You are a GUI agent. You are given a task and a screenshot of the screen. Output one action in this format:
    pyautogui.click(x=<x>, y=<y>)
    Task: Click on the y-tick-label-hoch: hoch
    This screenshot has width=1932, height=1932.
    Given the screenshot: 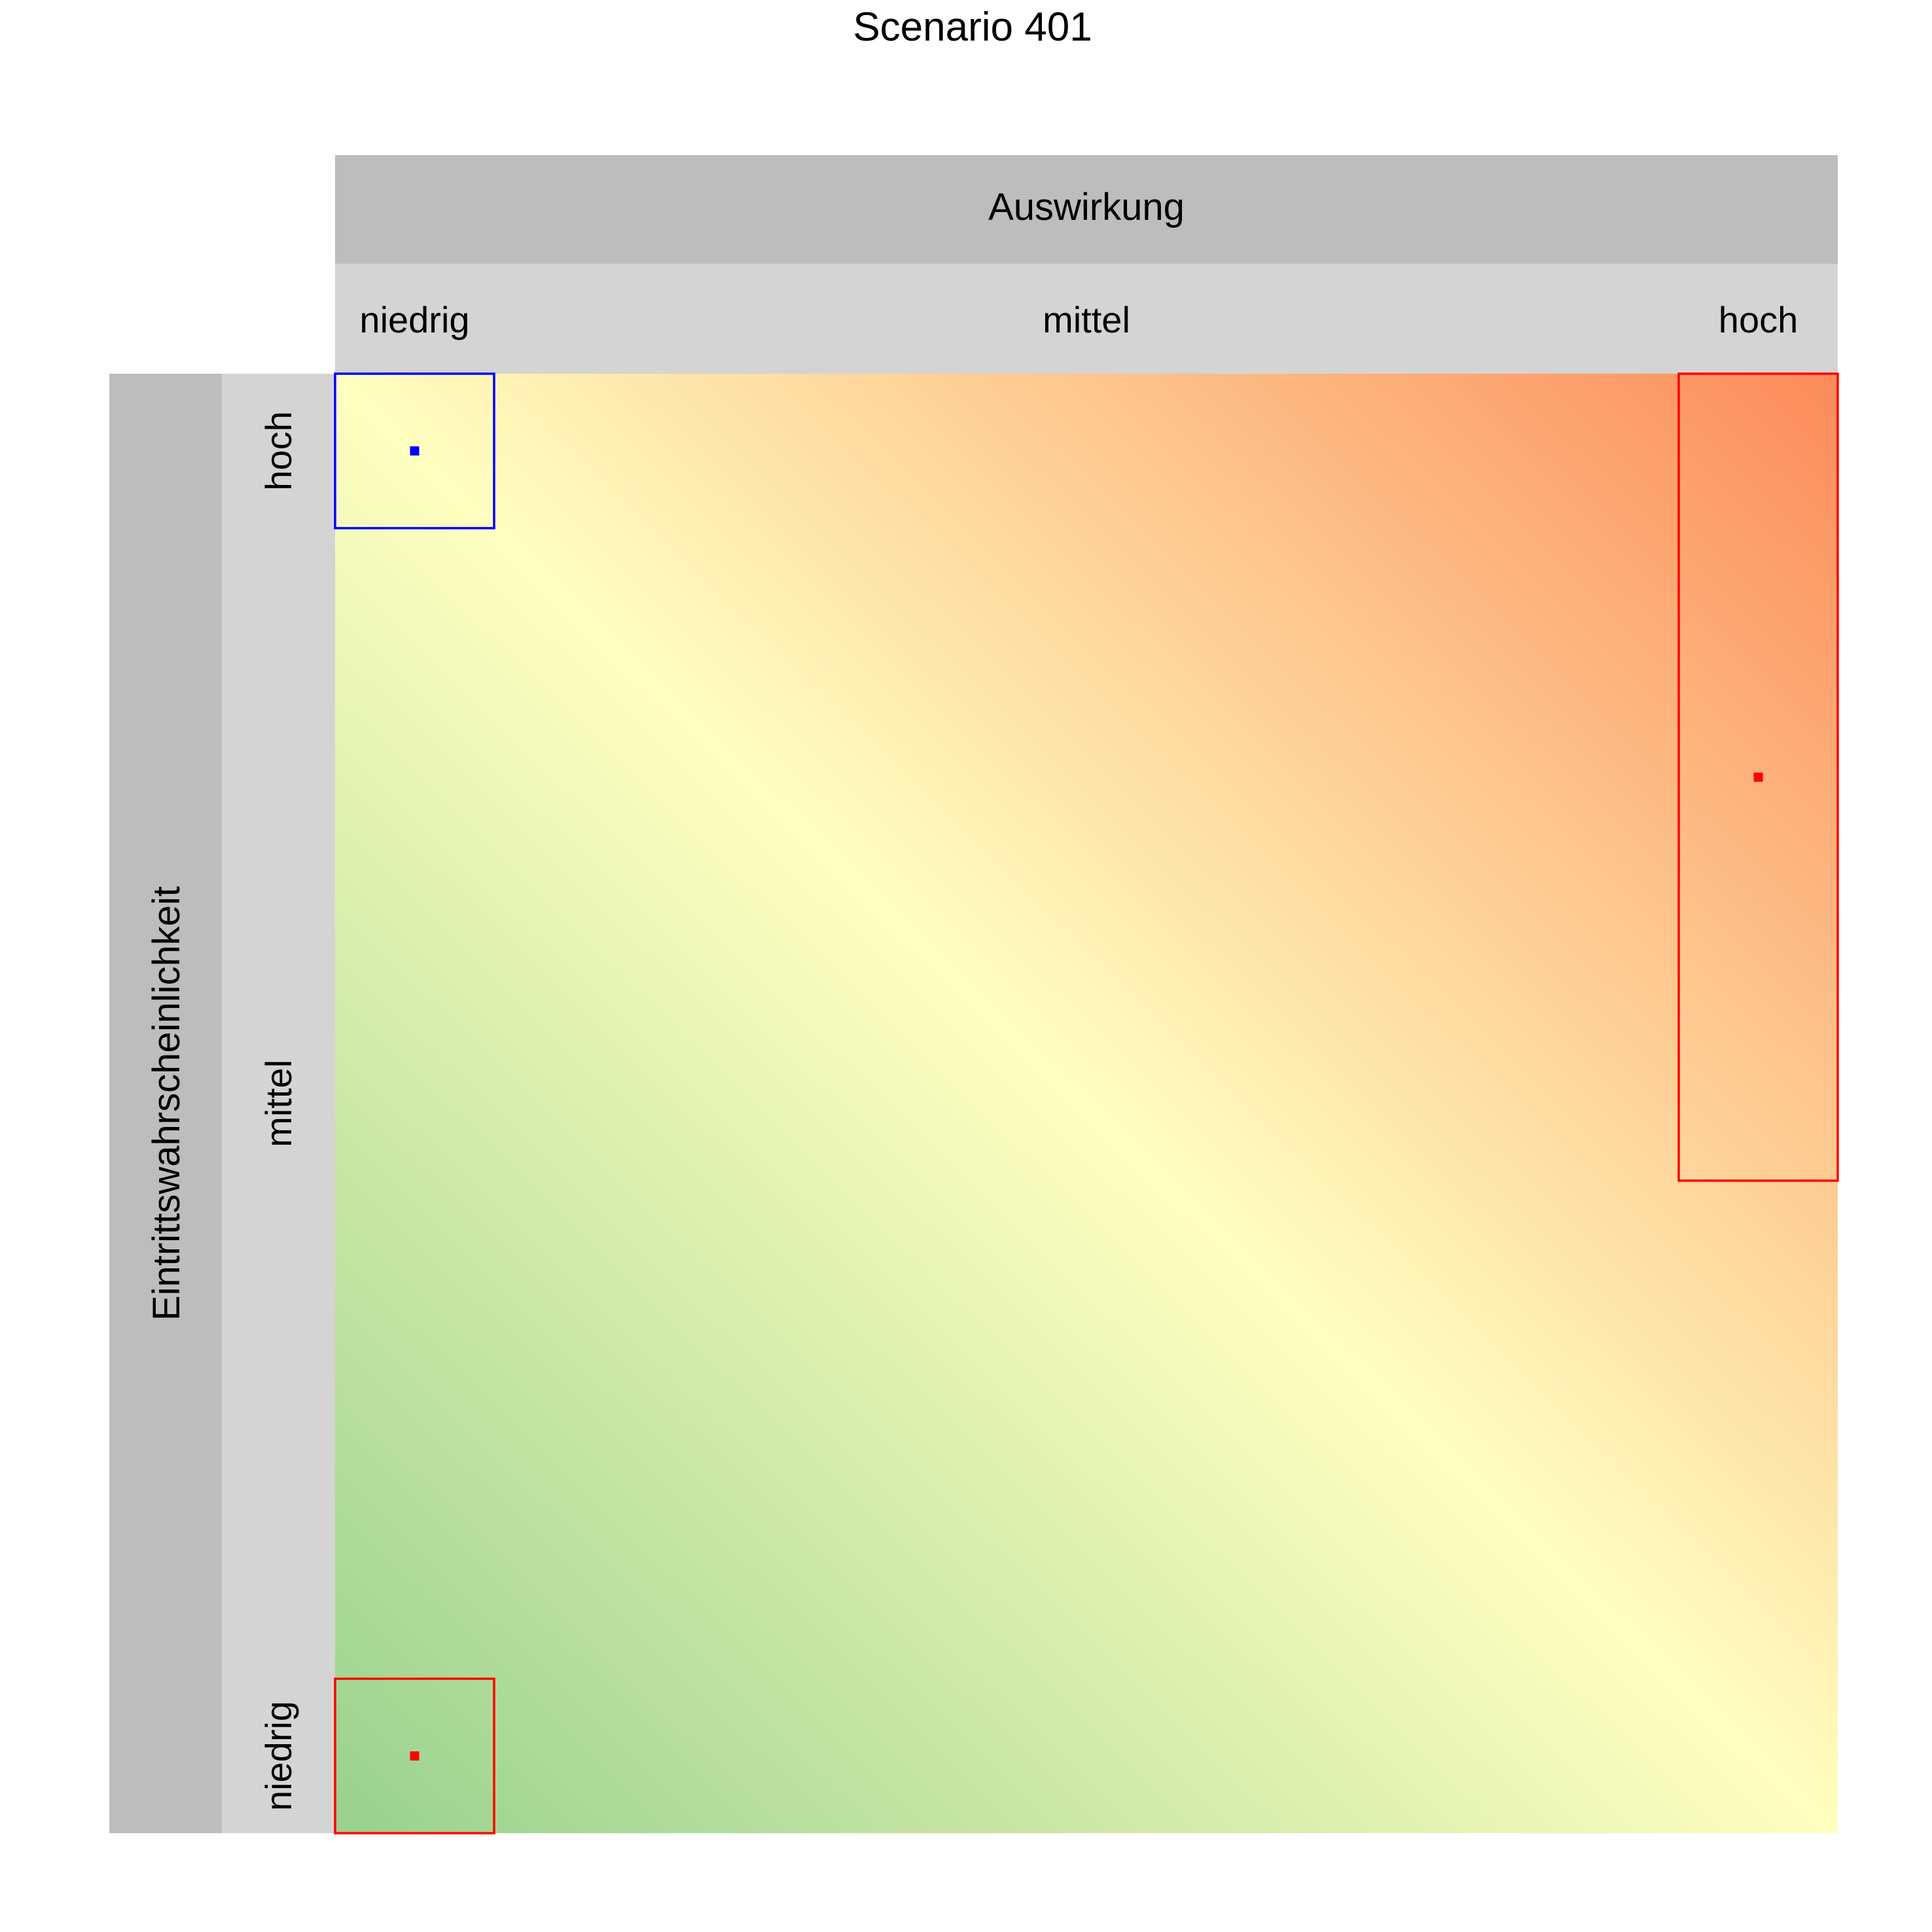 What is the action you would take?
    pyautogui.click(x=278, y=450)
    